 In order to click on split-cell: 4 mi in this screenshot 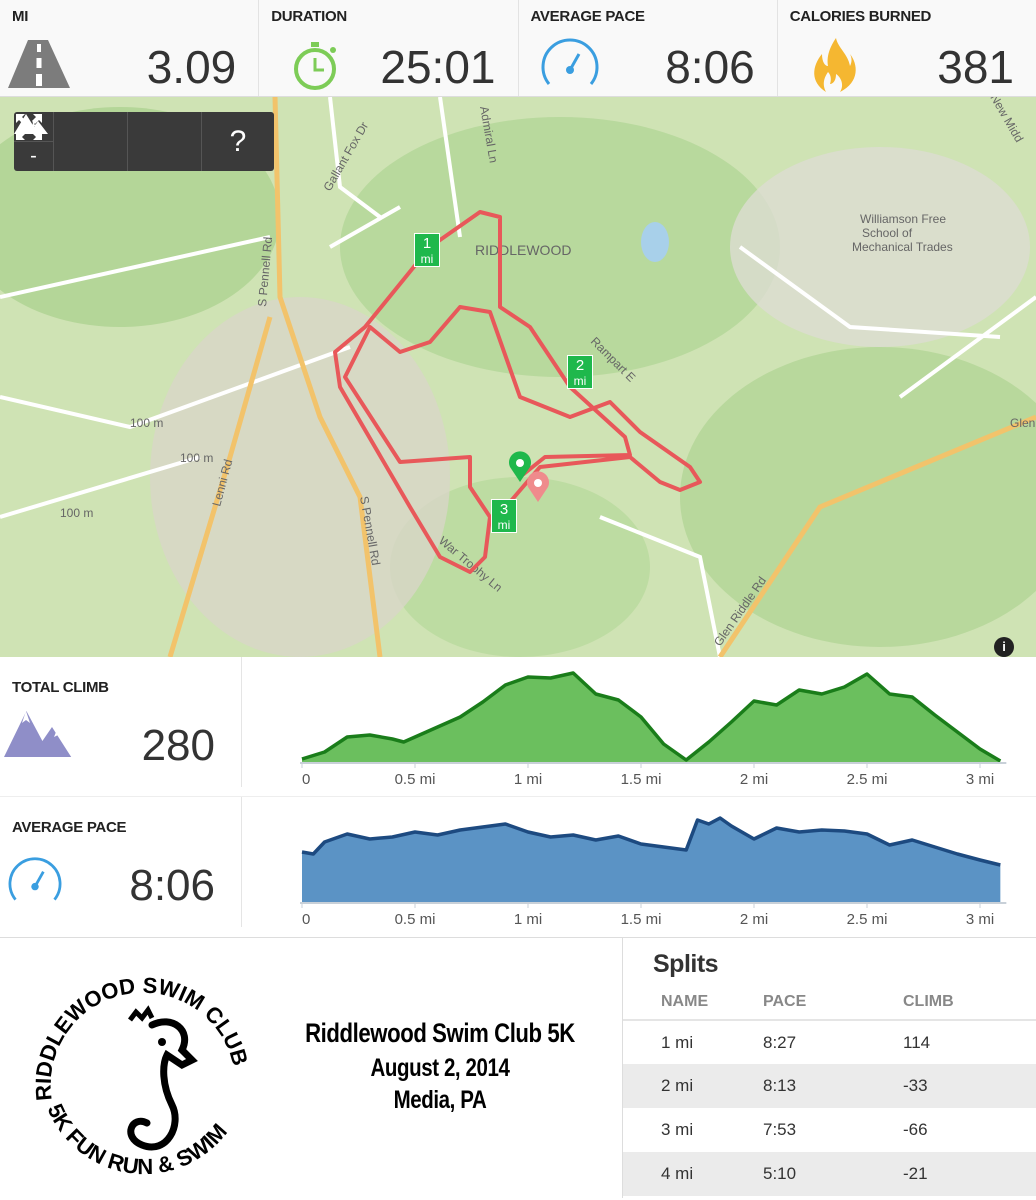, I will do `click(693, 1174)`.